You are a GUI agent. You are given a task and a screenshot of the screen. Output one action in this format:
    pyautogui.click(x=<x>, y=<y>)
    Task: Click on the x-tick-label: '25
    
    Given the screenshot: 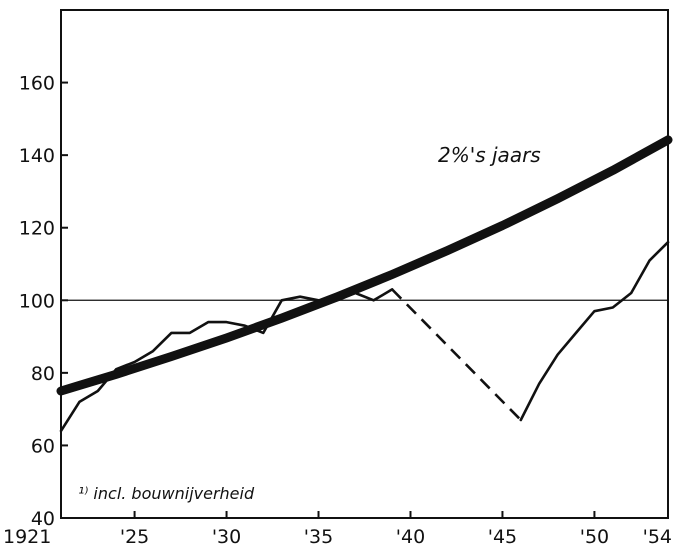 What is the action you would take?
    pyautogui.click(x=134, y=537)
    